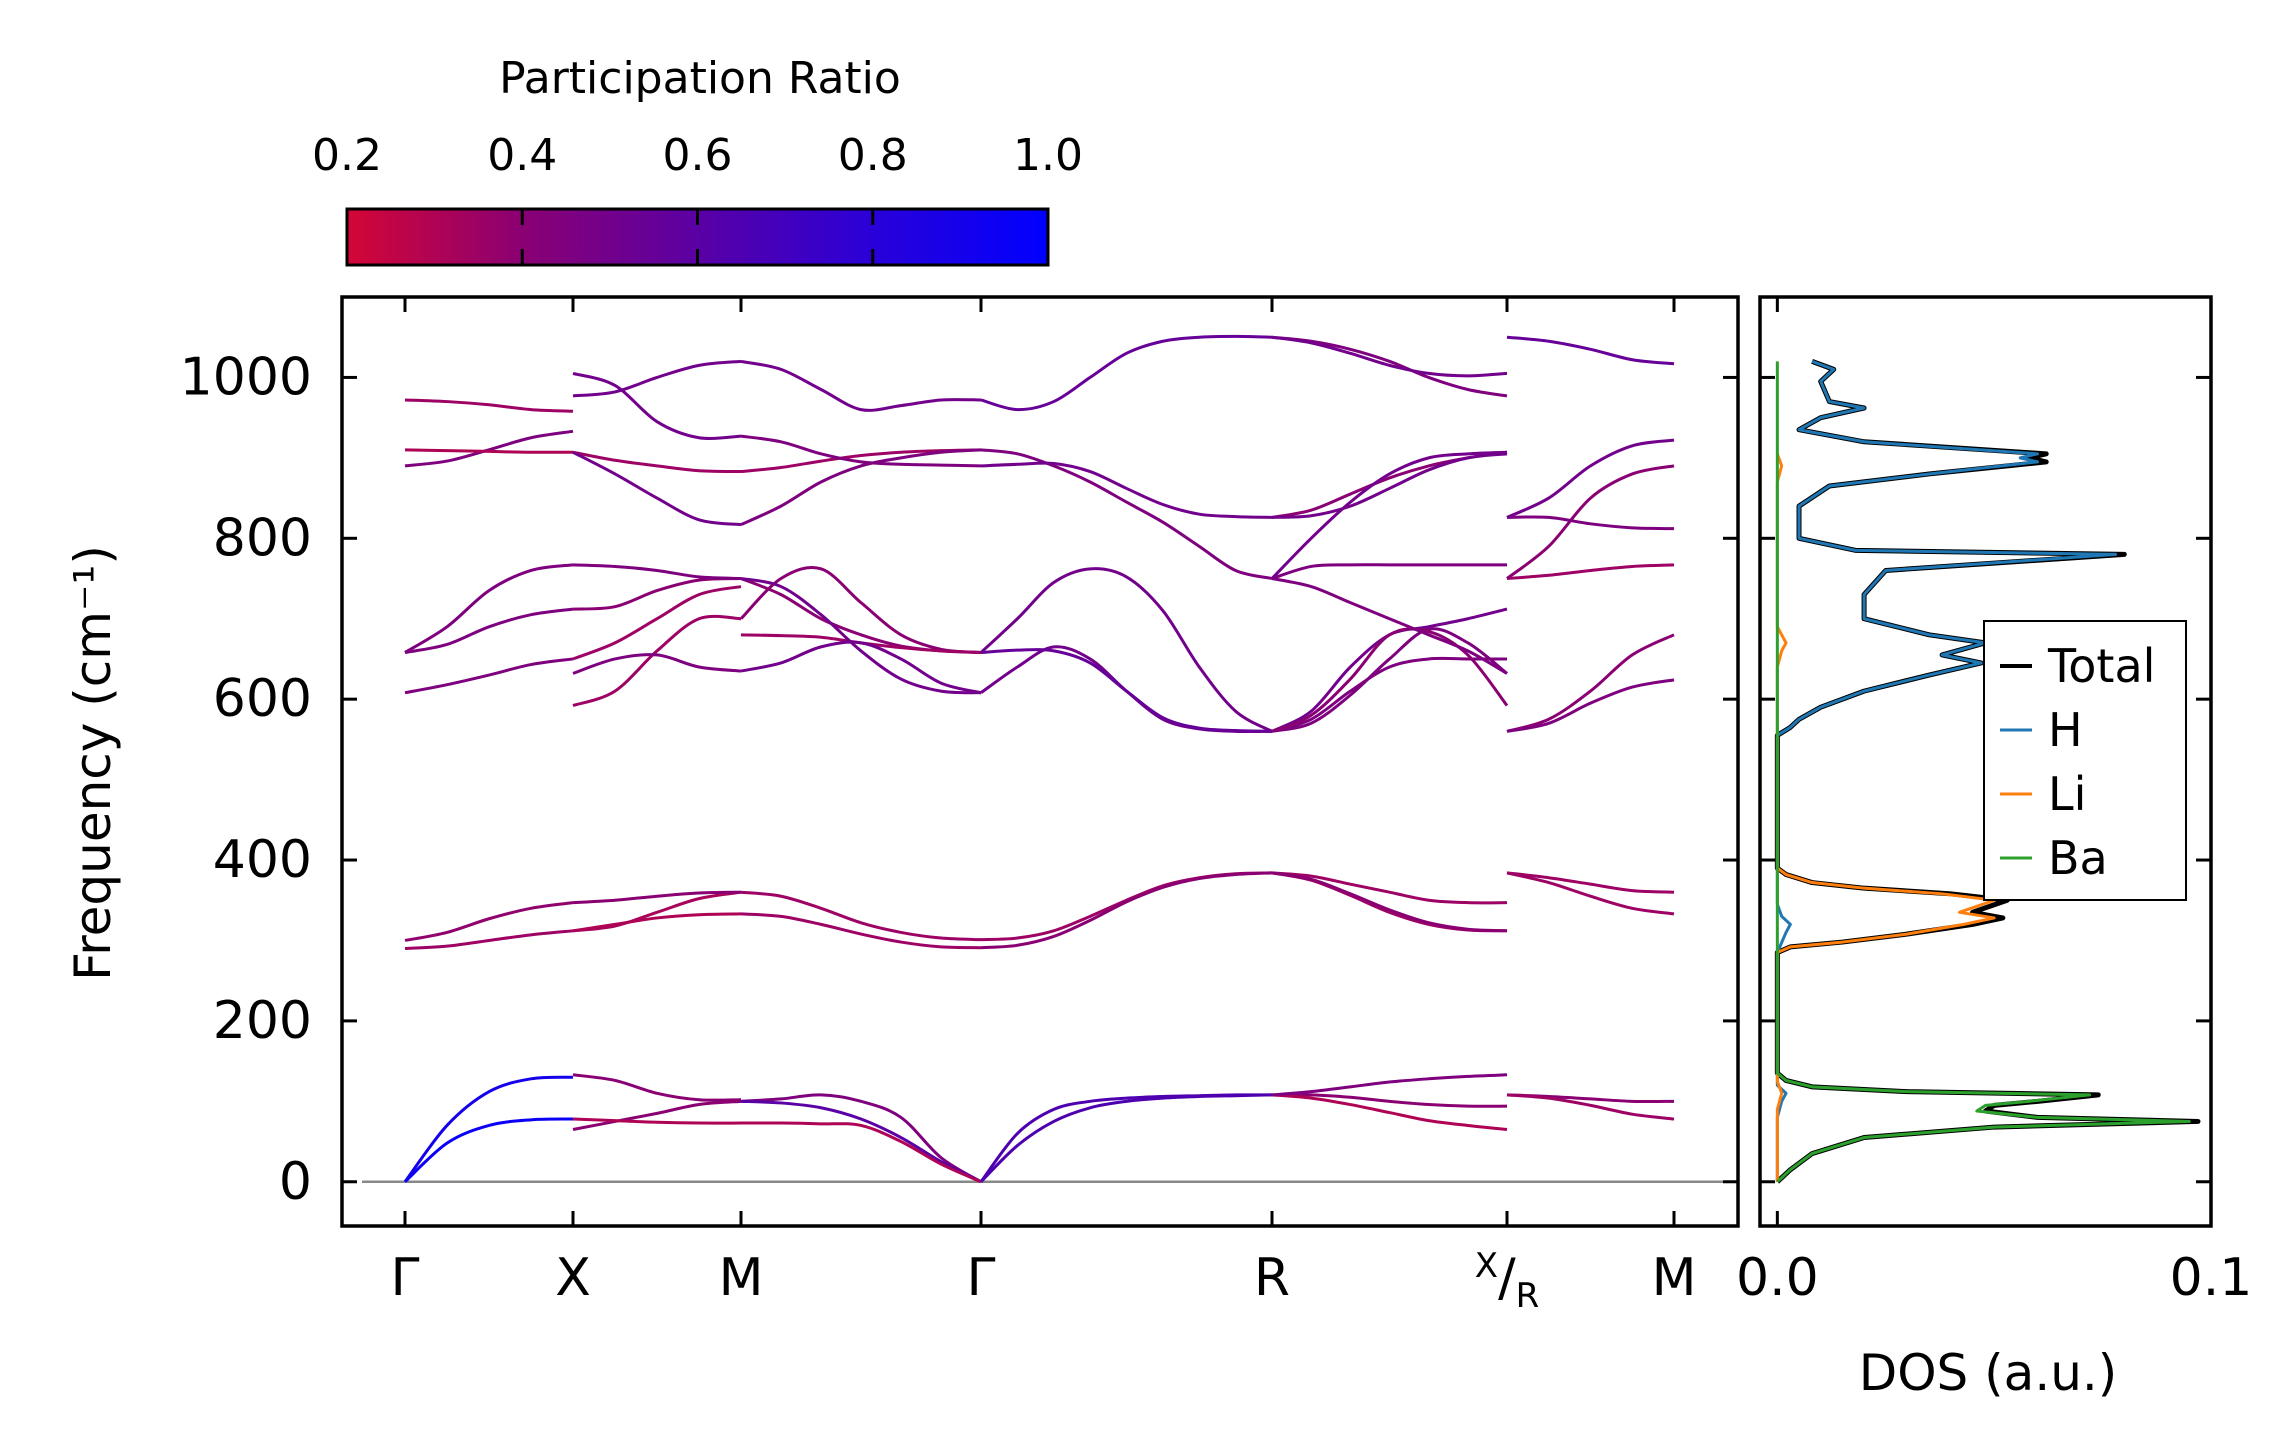 The image size is (2294, 1455). I want to click on legend-label: Total, so click(2101, 666).